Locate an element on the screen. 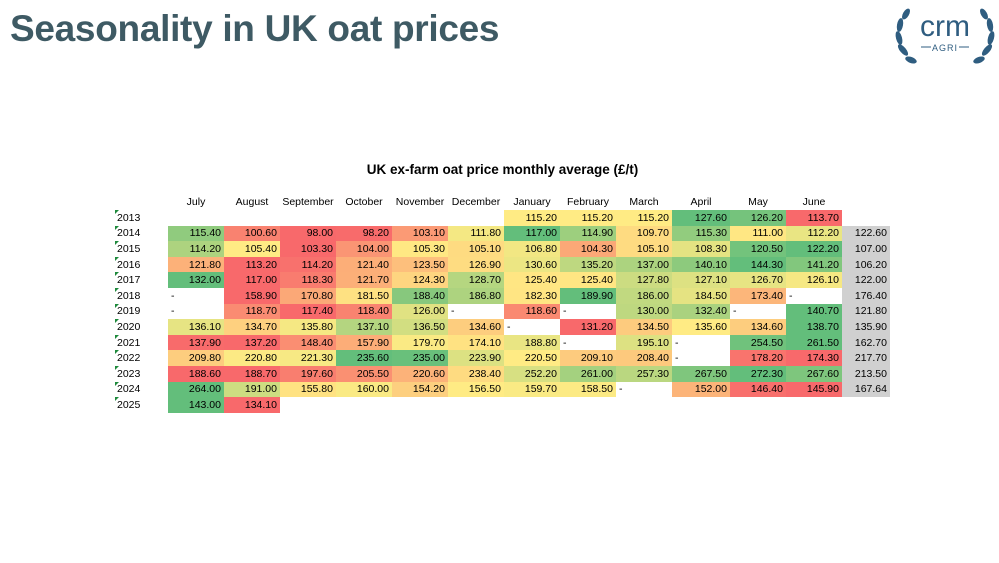 The width and height of the screenshot is (999, 563). price-cell: 106.80 is located at coordinates (532, 249).